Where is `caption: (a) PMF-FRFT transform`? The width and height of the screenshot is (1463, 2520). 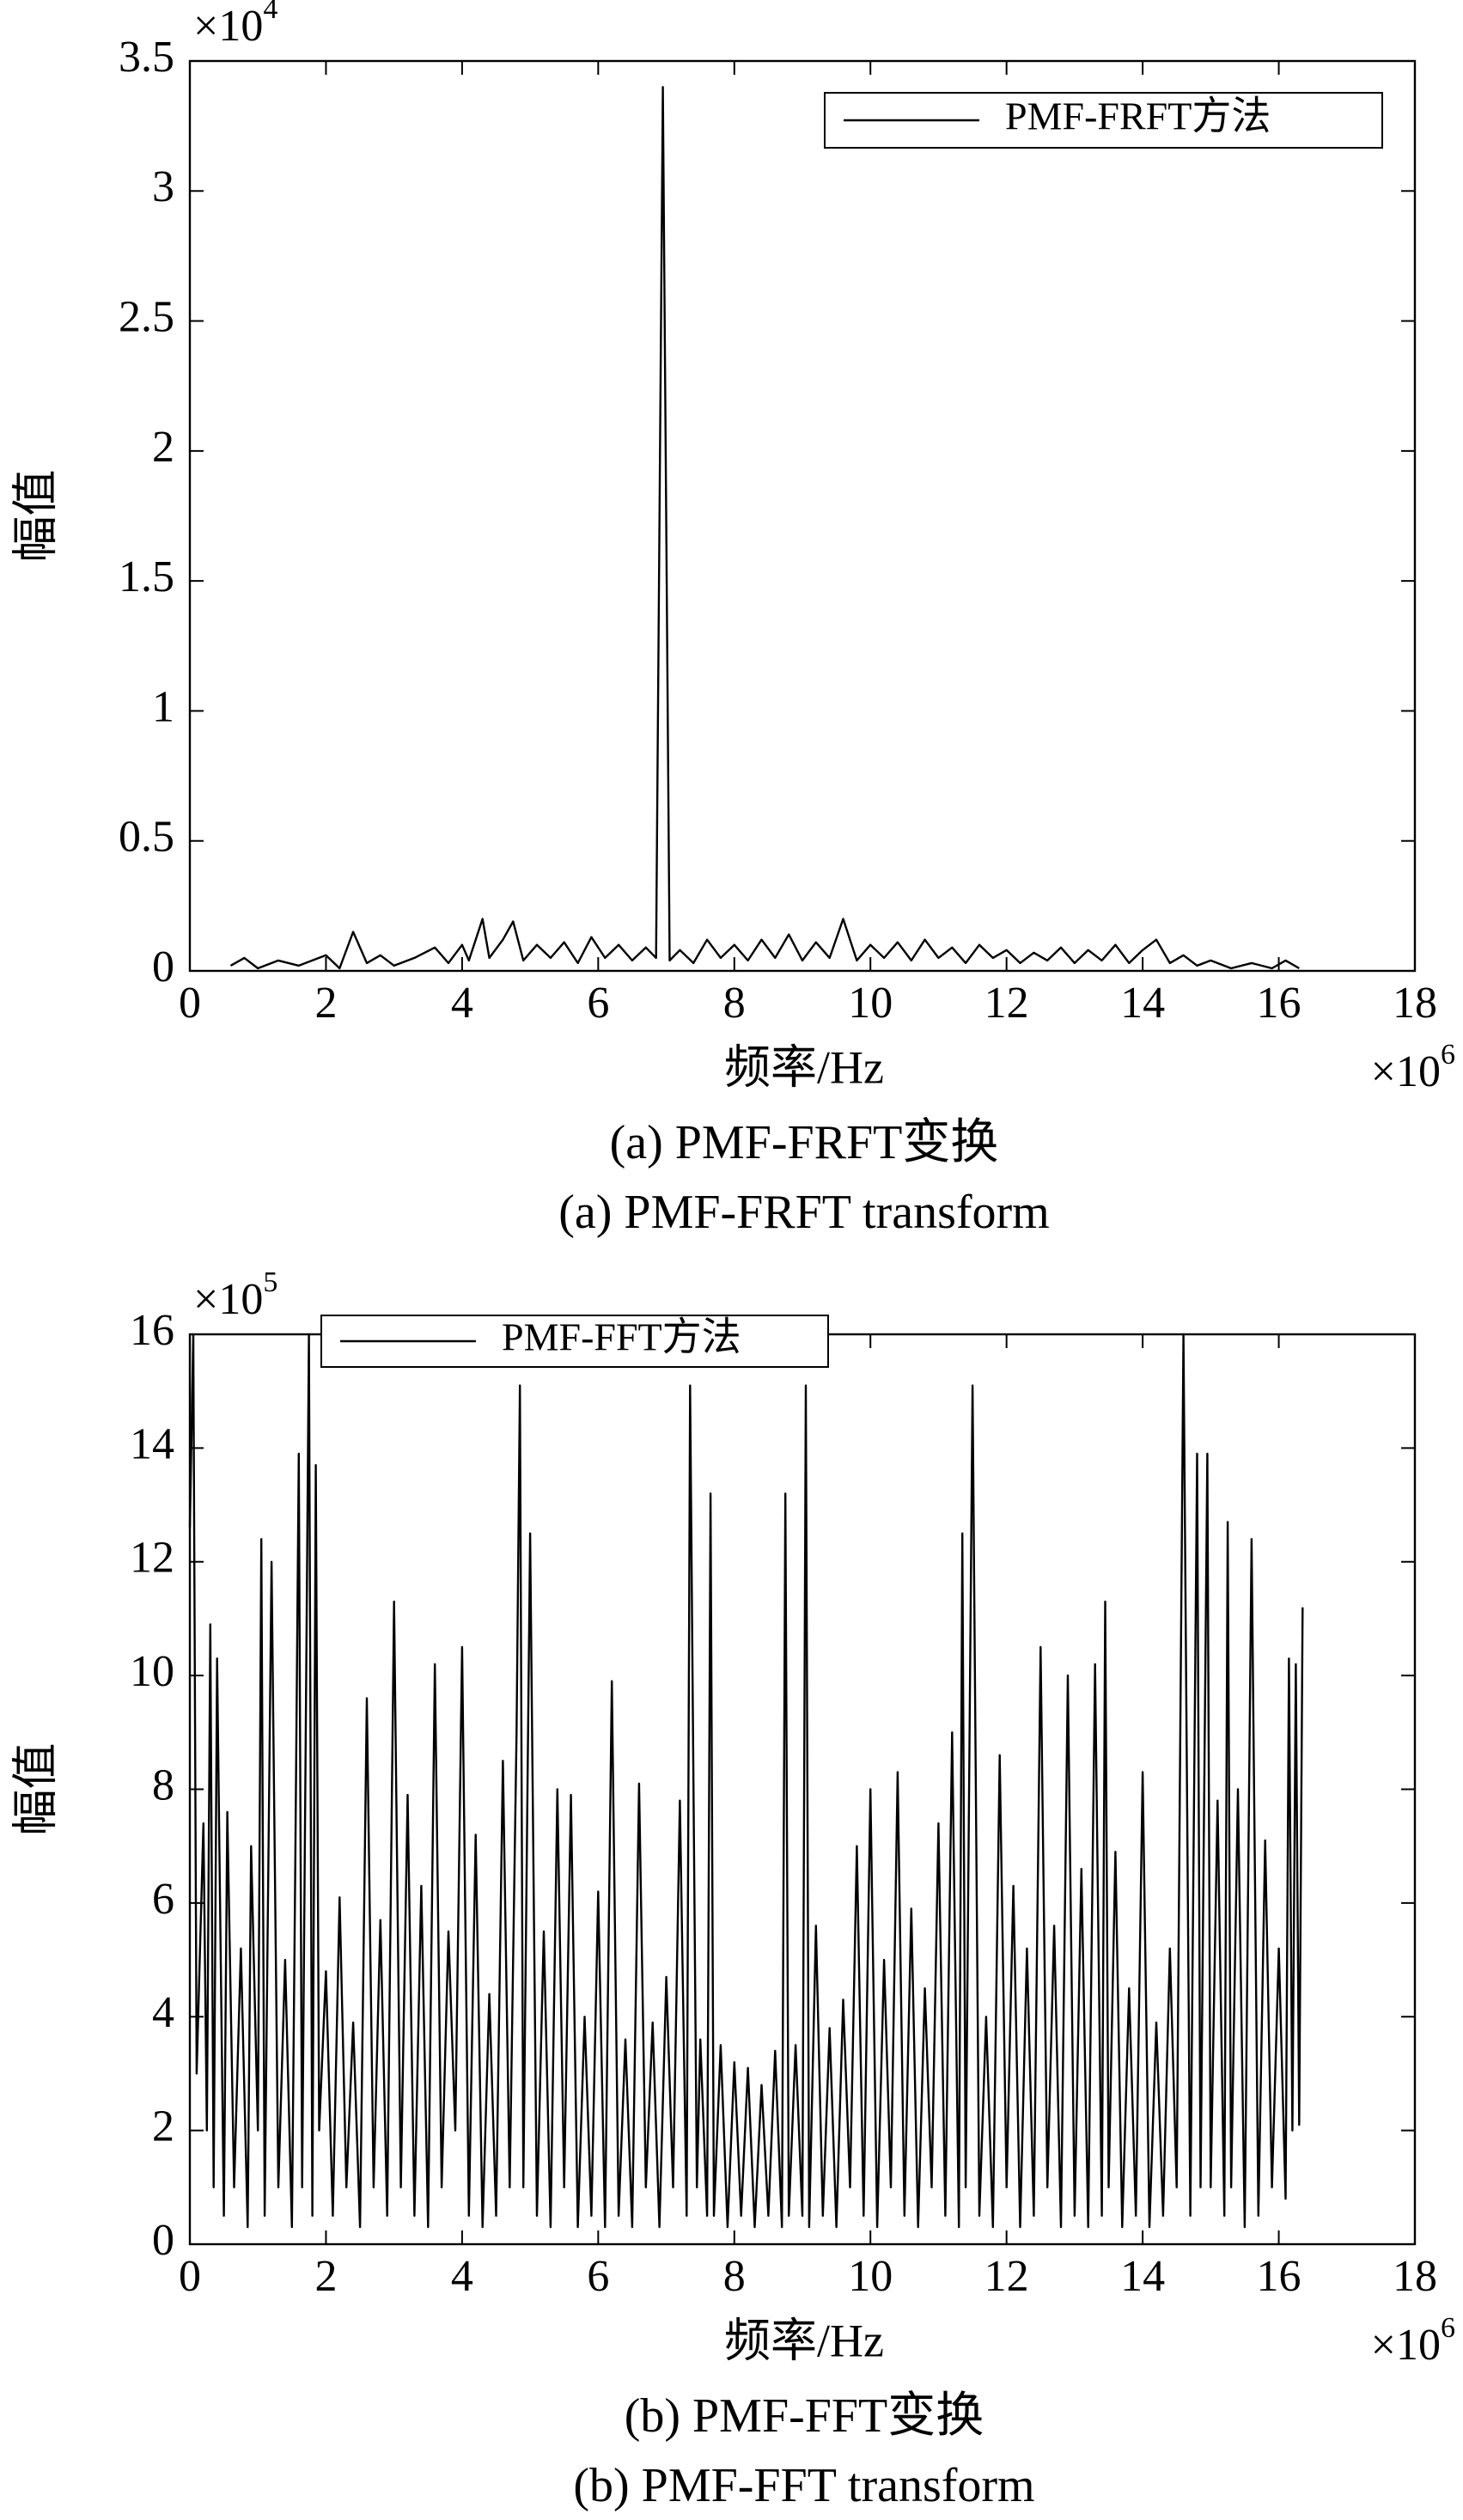 caption: (a) PMF-FRFT transform is located at coordinates (803, 1212).